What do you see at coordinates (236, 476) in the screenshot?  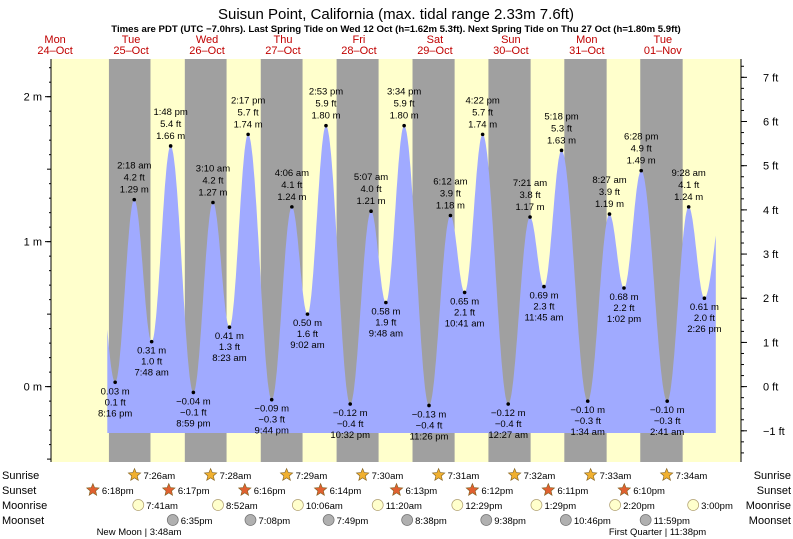 I see `sunrise-time: 7:28am` at bounding box center [236, 476].